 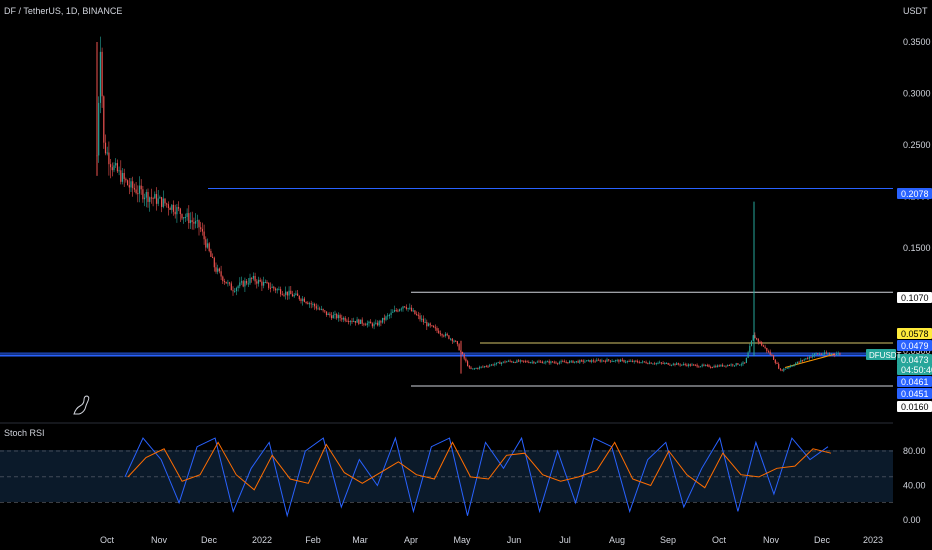 What do you see at coordinates (915, 394) in the screenshot?
I see `price-tag-label: 0.0451` at bounding box center [915, 394].